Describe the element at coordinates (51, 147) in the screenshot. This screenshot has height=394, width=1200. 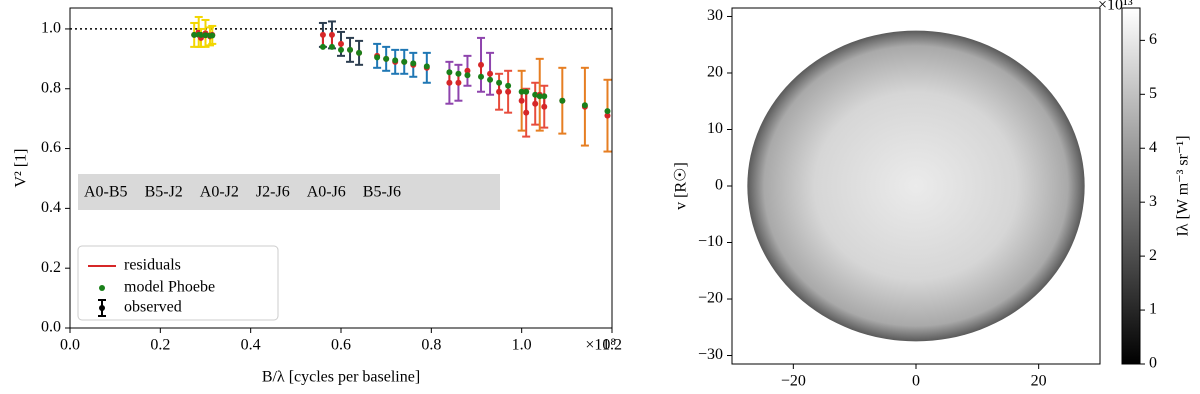
I see `y-tick-label: 0.6` at that location.